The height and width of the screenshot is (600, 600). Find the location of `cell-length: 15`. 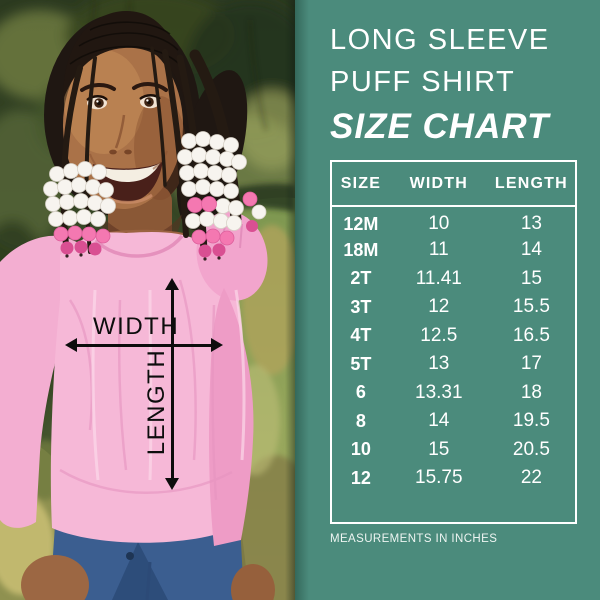

cell-length: 15 is located at coordinates (531, 278).